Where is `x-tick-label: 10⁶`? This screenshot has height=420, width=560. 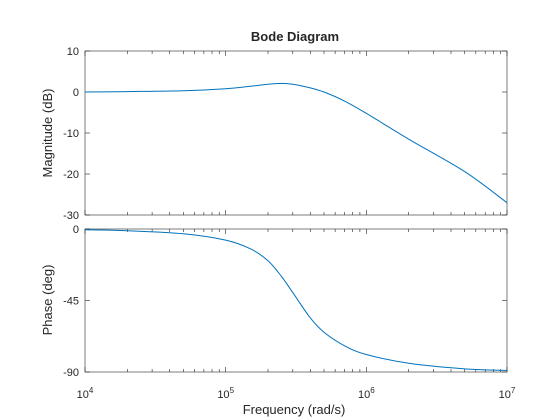
x-tick-label: 10⁶ is located at coordinates (366, 393).